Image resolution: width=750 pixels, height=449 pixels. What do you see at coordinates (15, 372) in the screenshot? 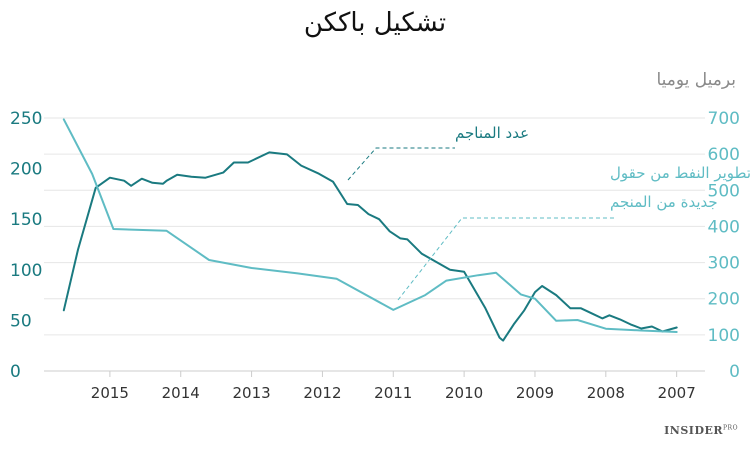
I see `left-axis-tick-label: 0` at bounding box center [15, 372].